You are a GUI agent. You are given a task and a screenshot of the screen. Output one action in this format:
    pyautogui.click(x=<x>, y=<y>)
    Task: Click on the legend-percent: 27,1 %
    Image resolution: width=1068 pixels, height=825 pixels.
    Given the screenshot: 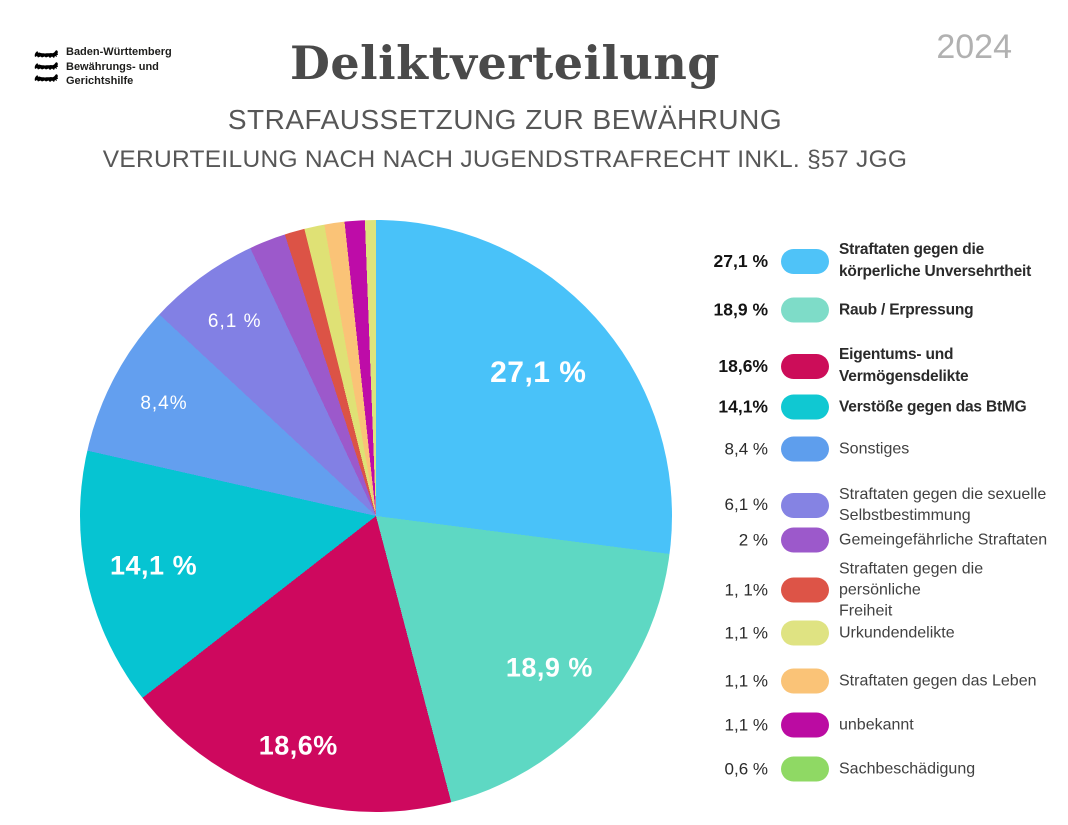 What is the action you would take?
    pyautogui.click(x=740, y=260)
    